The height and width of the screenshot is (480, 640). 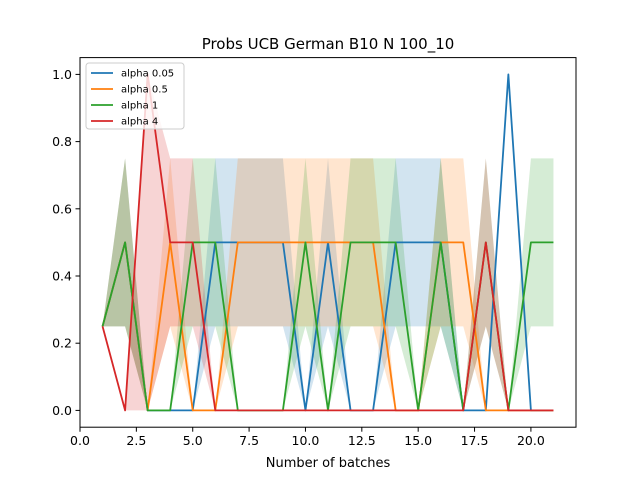 I want to click on y-tick-label: 0.2, so click(x=62, y=343).